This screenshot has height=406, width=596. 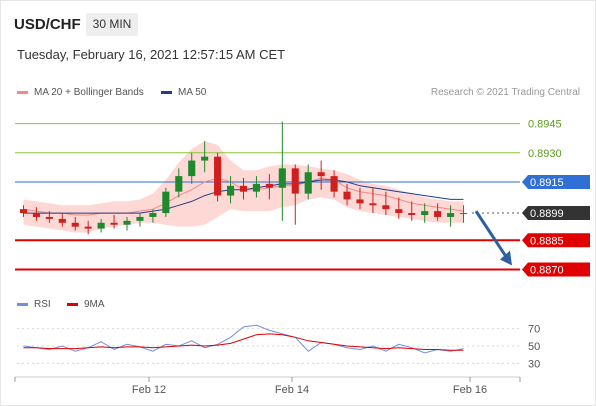 What do you see at coordinates (470, 390) in the screenshot?
I see `x-tick-label: Feb 16` at bounding box center [470, 390].